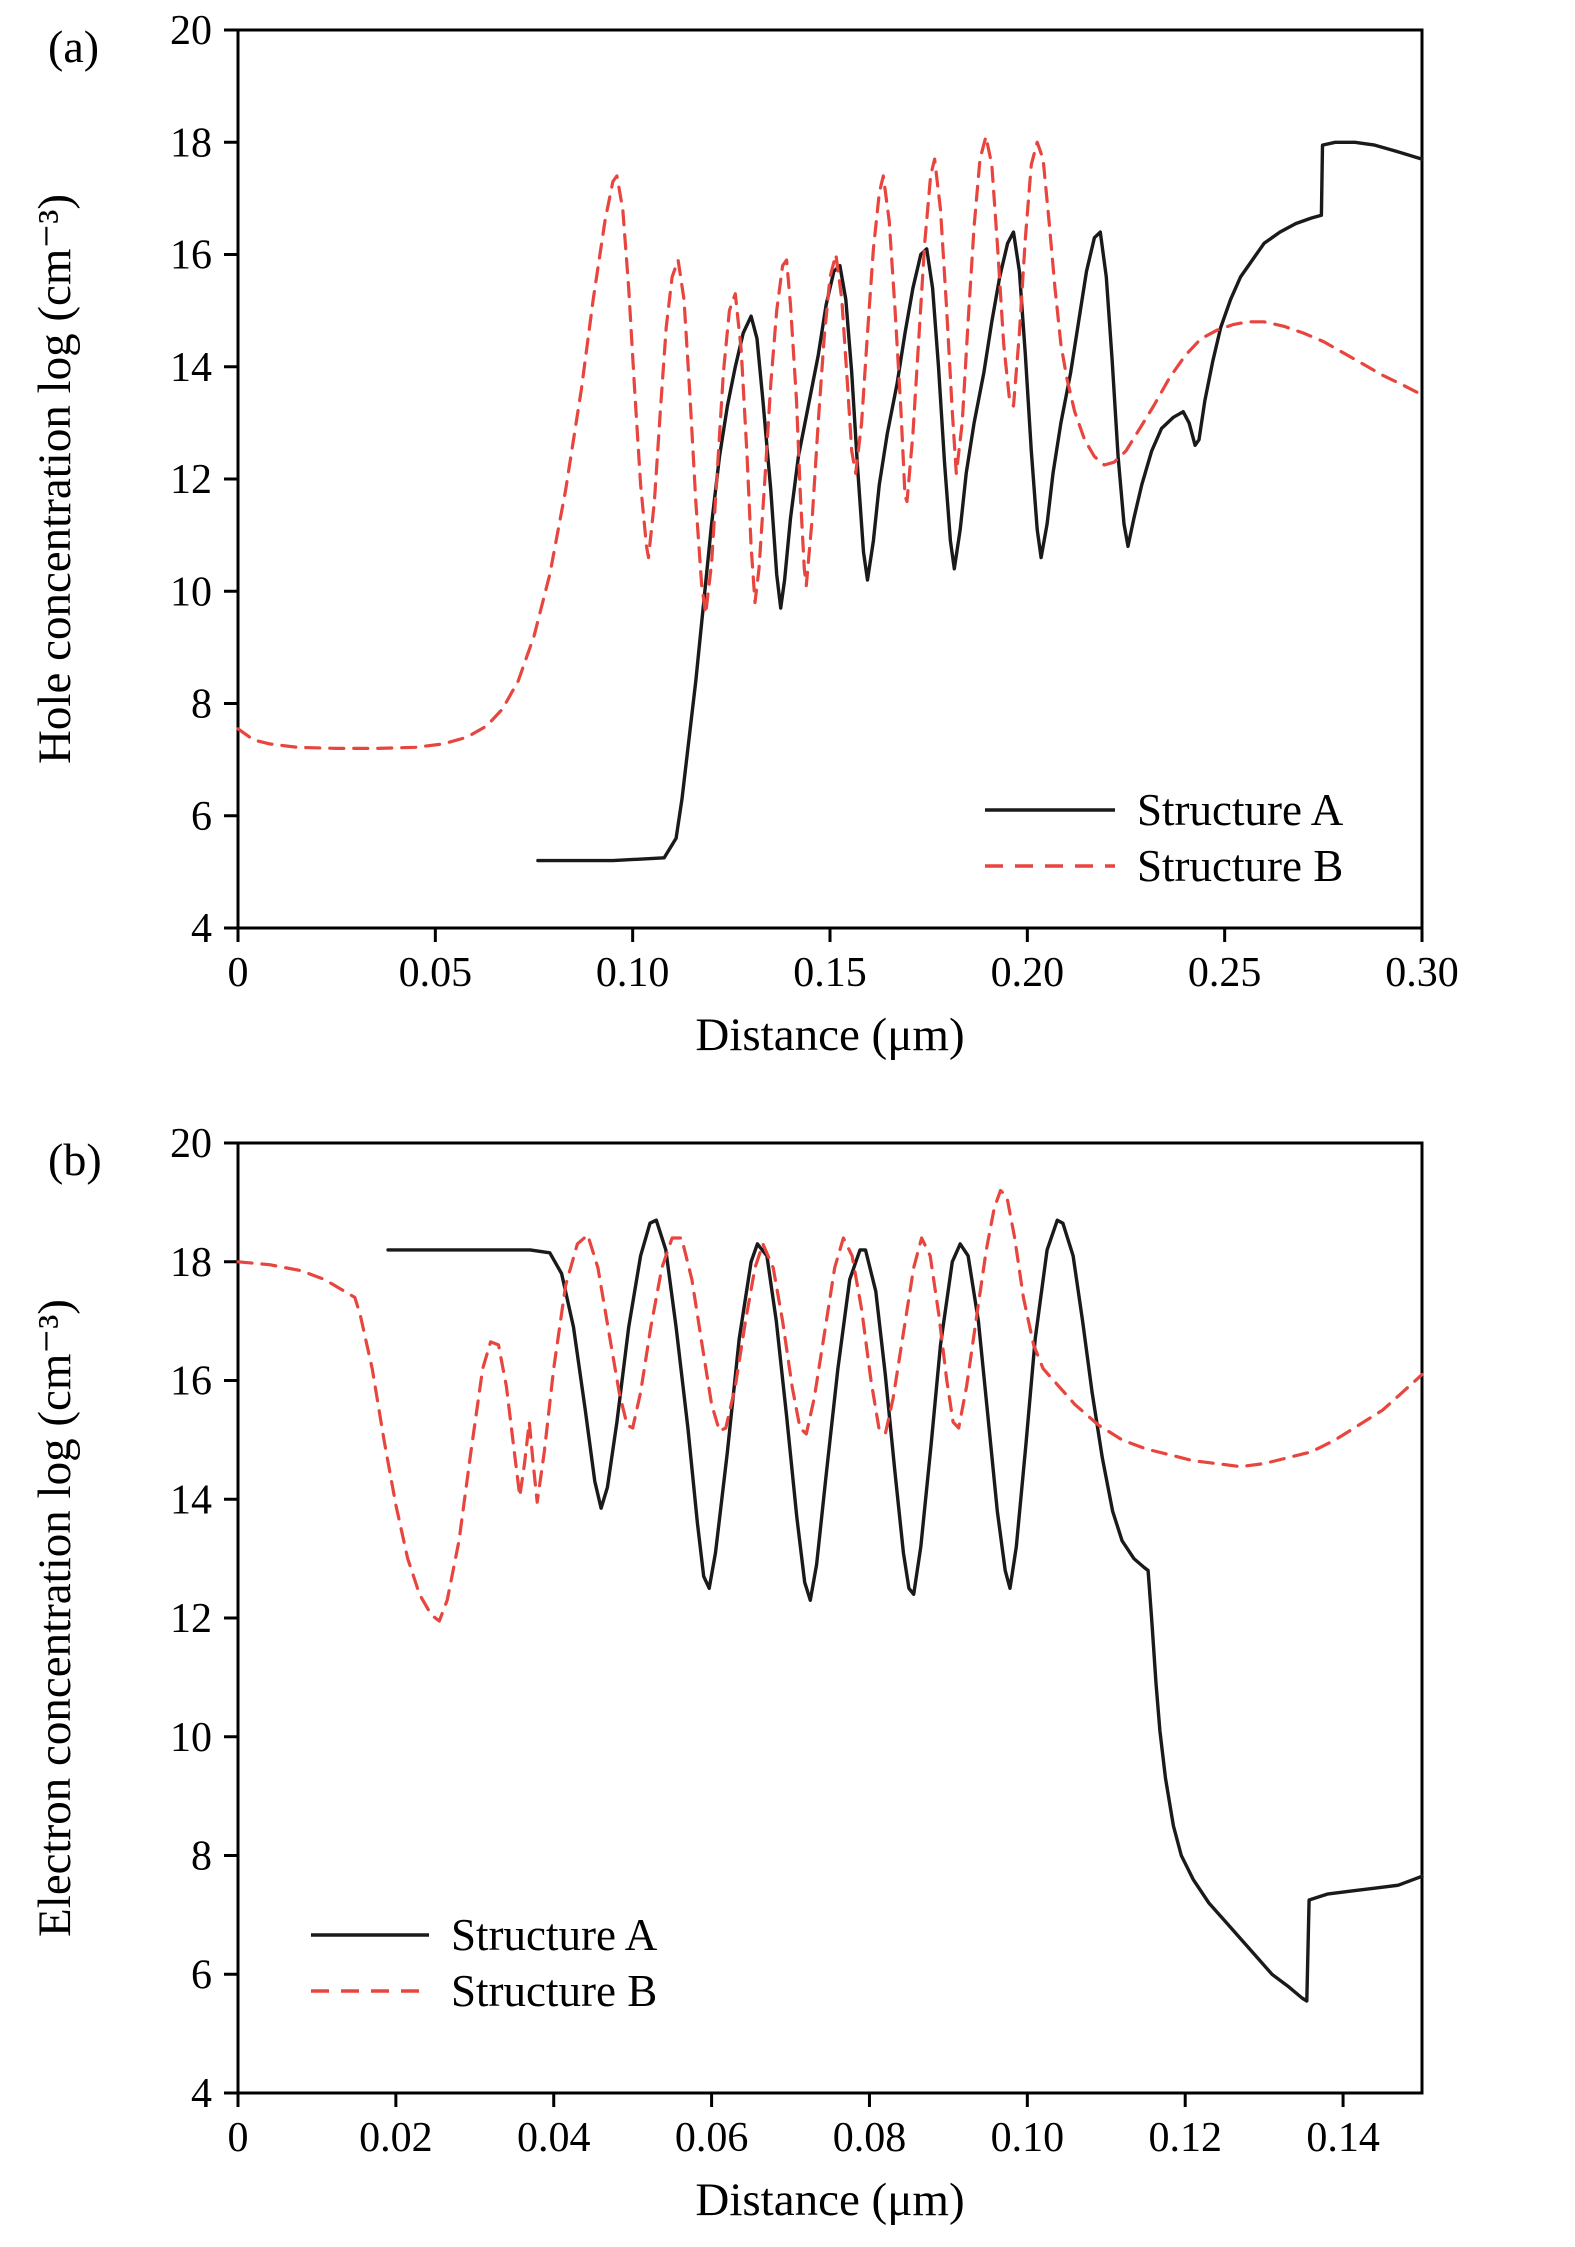 Image resolution: width=1575 pixels, height=2247 pixels. I want to click on y-axis-label: Electron concentration log (cm⁻³), so click(55, 1618).